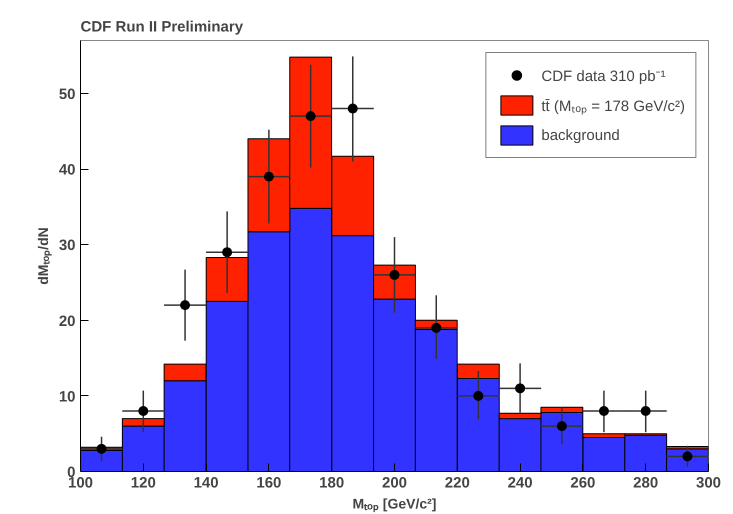  I want to click on y-tick-label: 40, so click(67, 170).